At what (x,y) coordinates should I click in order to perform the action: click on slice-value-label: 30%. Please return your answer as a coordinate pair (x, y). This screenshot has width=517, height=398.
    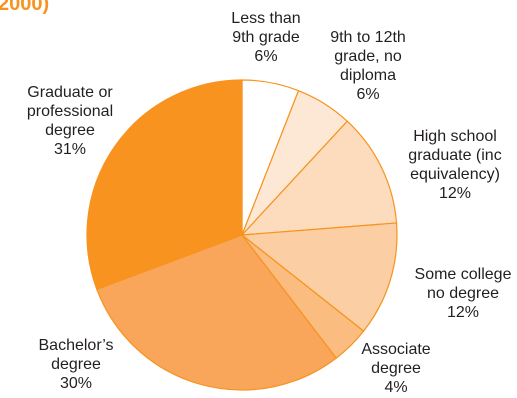
    Looking at the image, I should click on (76, 383).